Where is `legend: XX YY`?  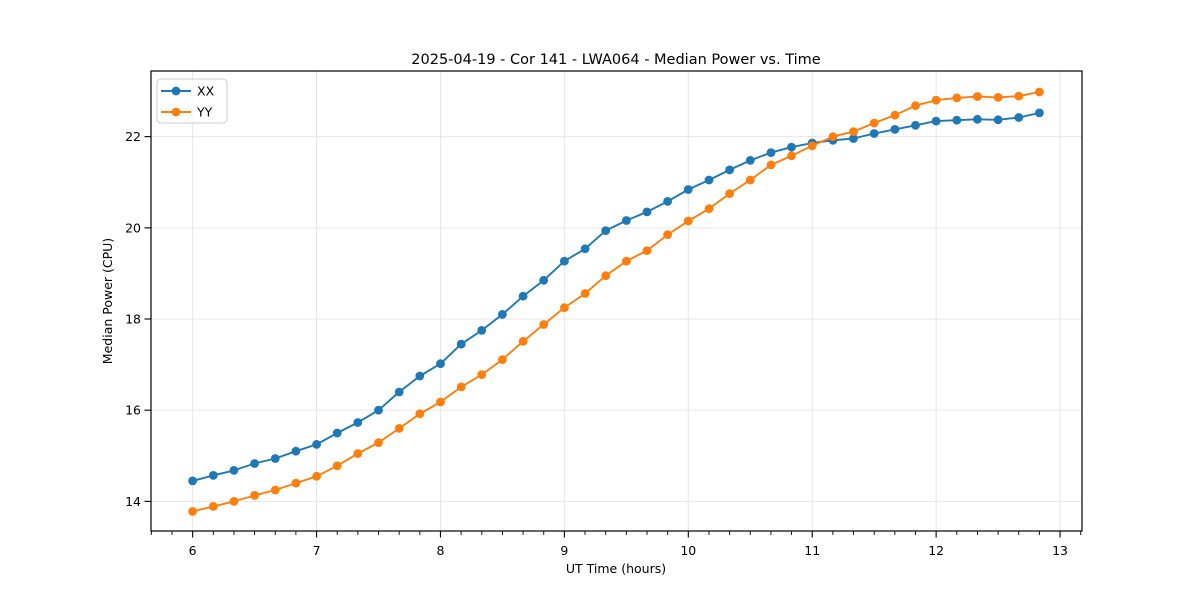 legend: XX YY is located at coordinates (192, 101).